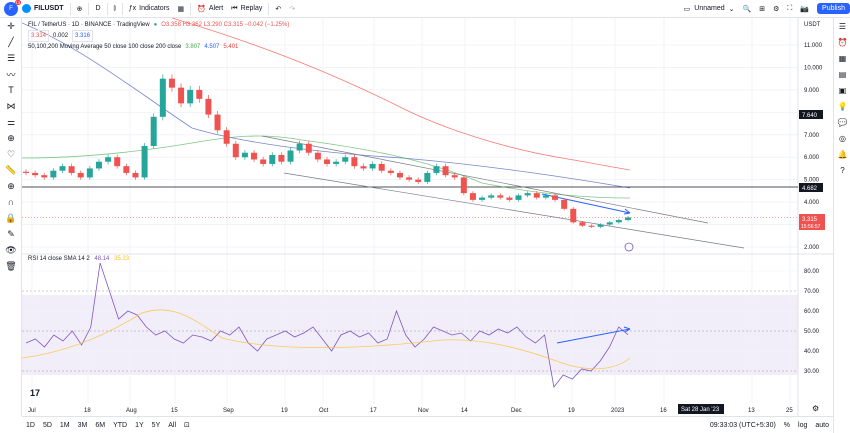 The height and width of the screenshot is (433, 850). I want to click on favorite-icon: ♡, so click(11, 153).